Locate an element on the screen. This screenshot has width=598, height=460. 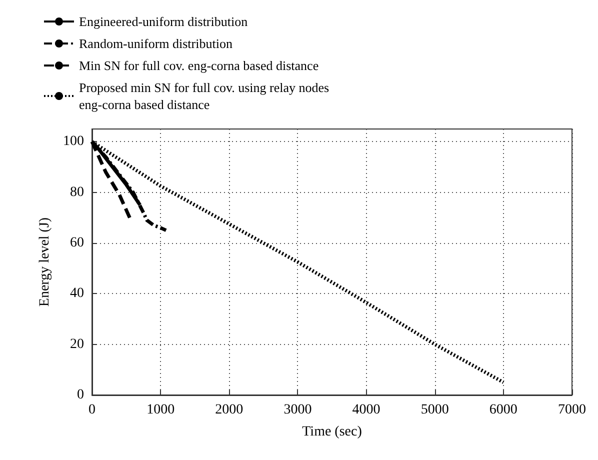
x-tick-label: 0 is located at coordinates (92, 410).